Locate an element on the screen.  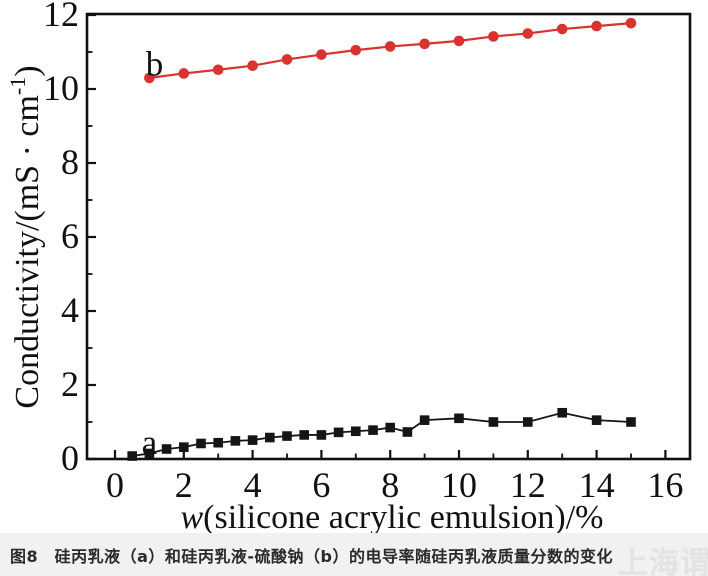
y-tick-label: 10 is located at coordinates (61, 88).